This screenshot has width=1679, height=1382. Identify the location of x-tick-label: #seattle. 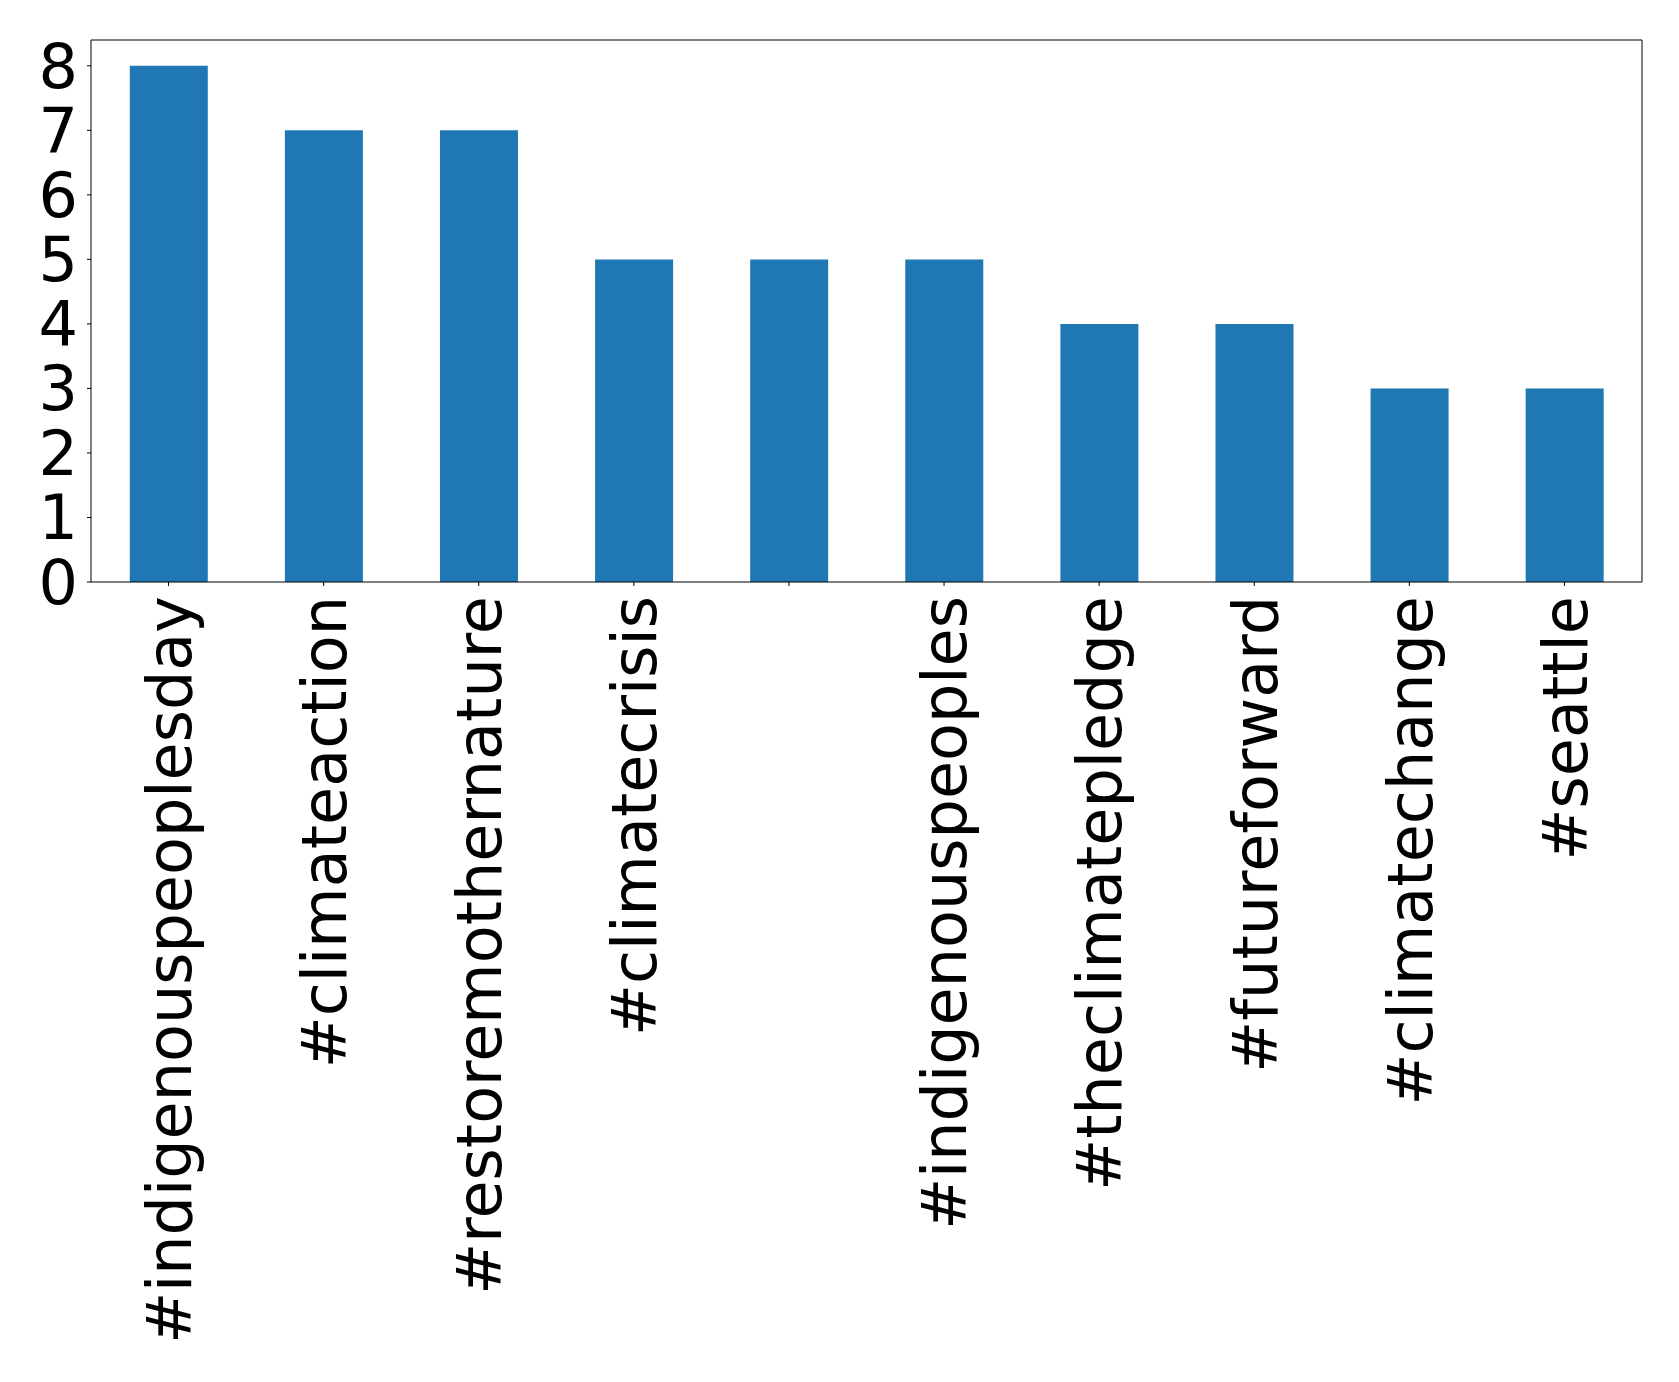
(1565, 728).